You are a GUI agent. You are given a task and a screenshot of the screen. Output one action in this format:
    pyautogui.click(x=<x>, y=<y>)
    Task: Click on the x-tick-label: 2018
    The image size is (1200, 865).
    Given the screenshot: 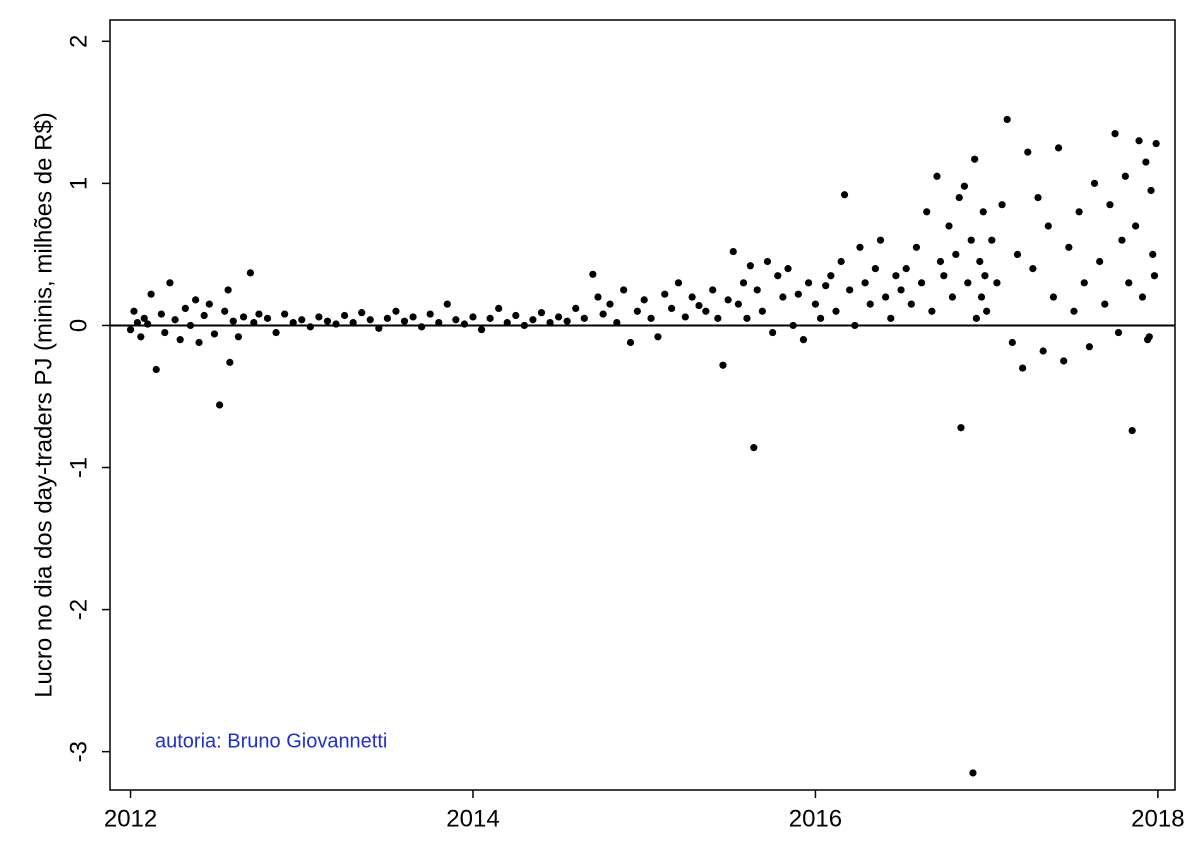 What is the action you would take?
    pyautogui.click(x=1157, y=818)
    